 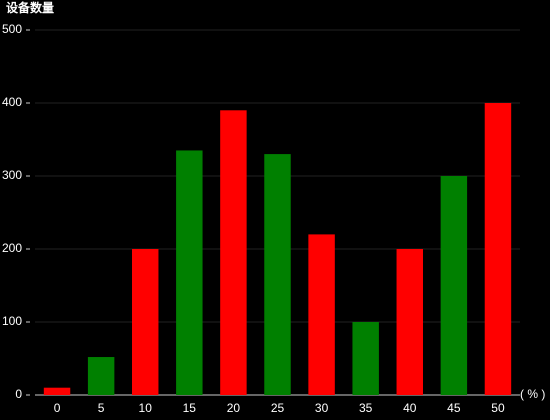 What do you see at coordinates (12, 321) in the screenshot?
I see `y-tick-label: 100` at bounding box center [12, 321].